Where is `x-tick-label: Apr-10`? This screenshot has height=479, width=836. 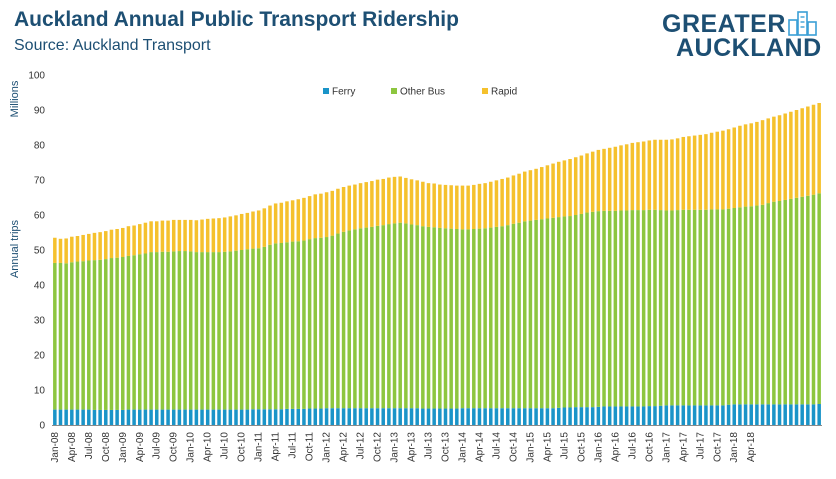
x-tick-label: Apr-10 is located at coordinates (208, 447).